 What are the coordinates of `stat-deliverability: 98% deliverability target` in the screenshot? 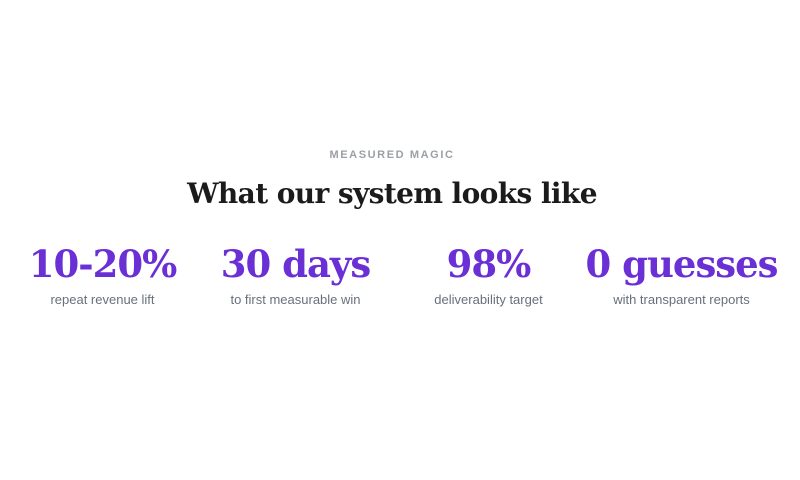 It's located at (488, 275).